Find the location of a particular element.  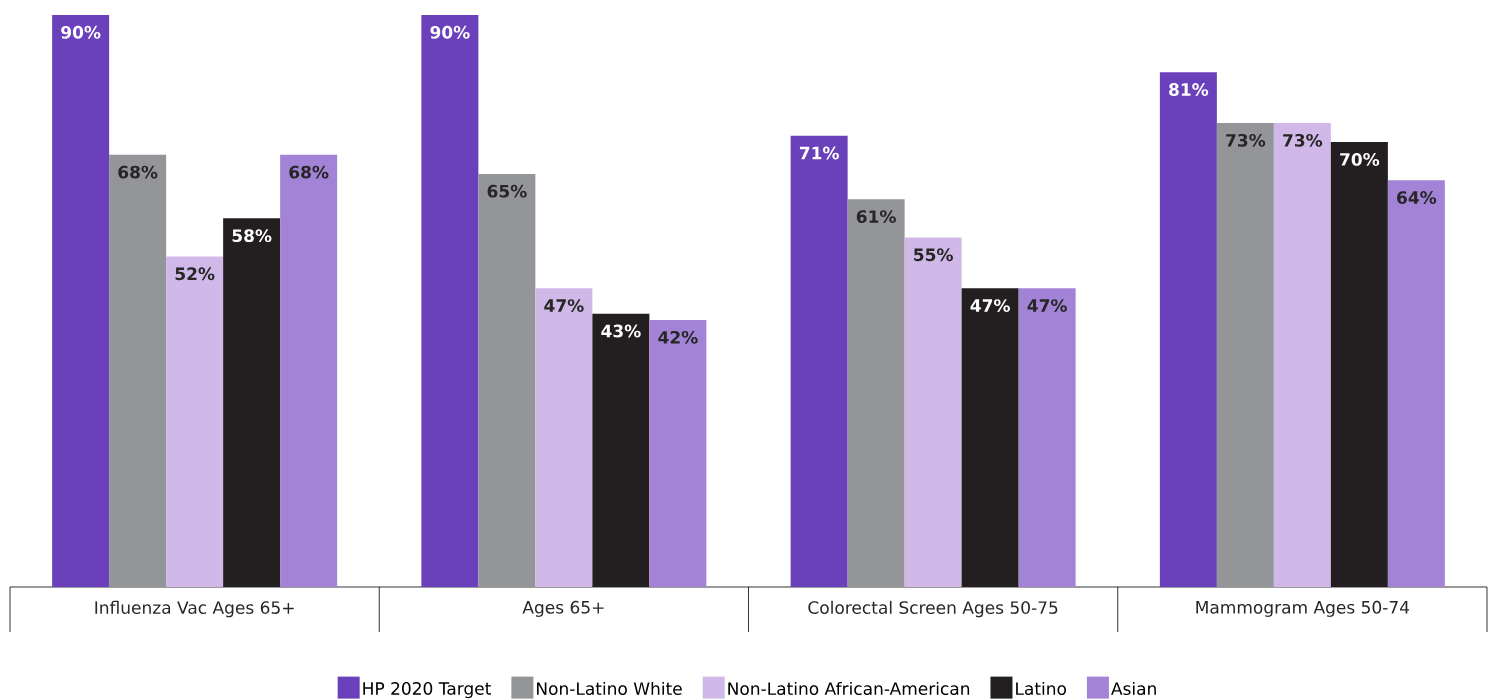

x-tick-label: Ages 65+ is located at coordinates (563, 608).